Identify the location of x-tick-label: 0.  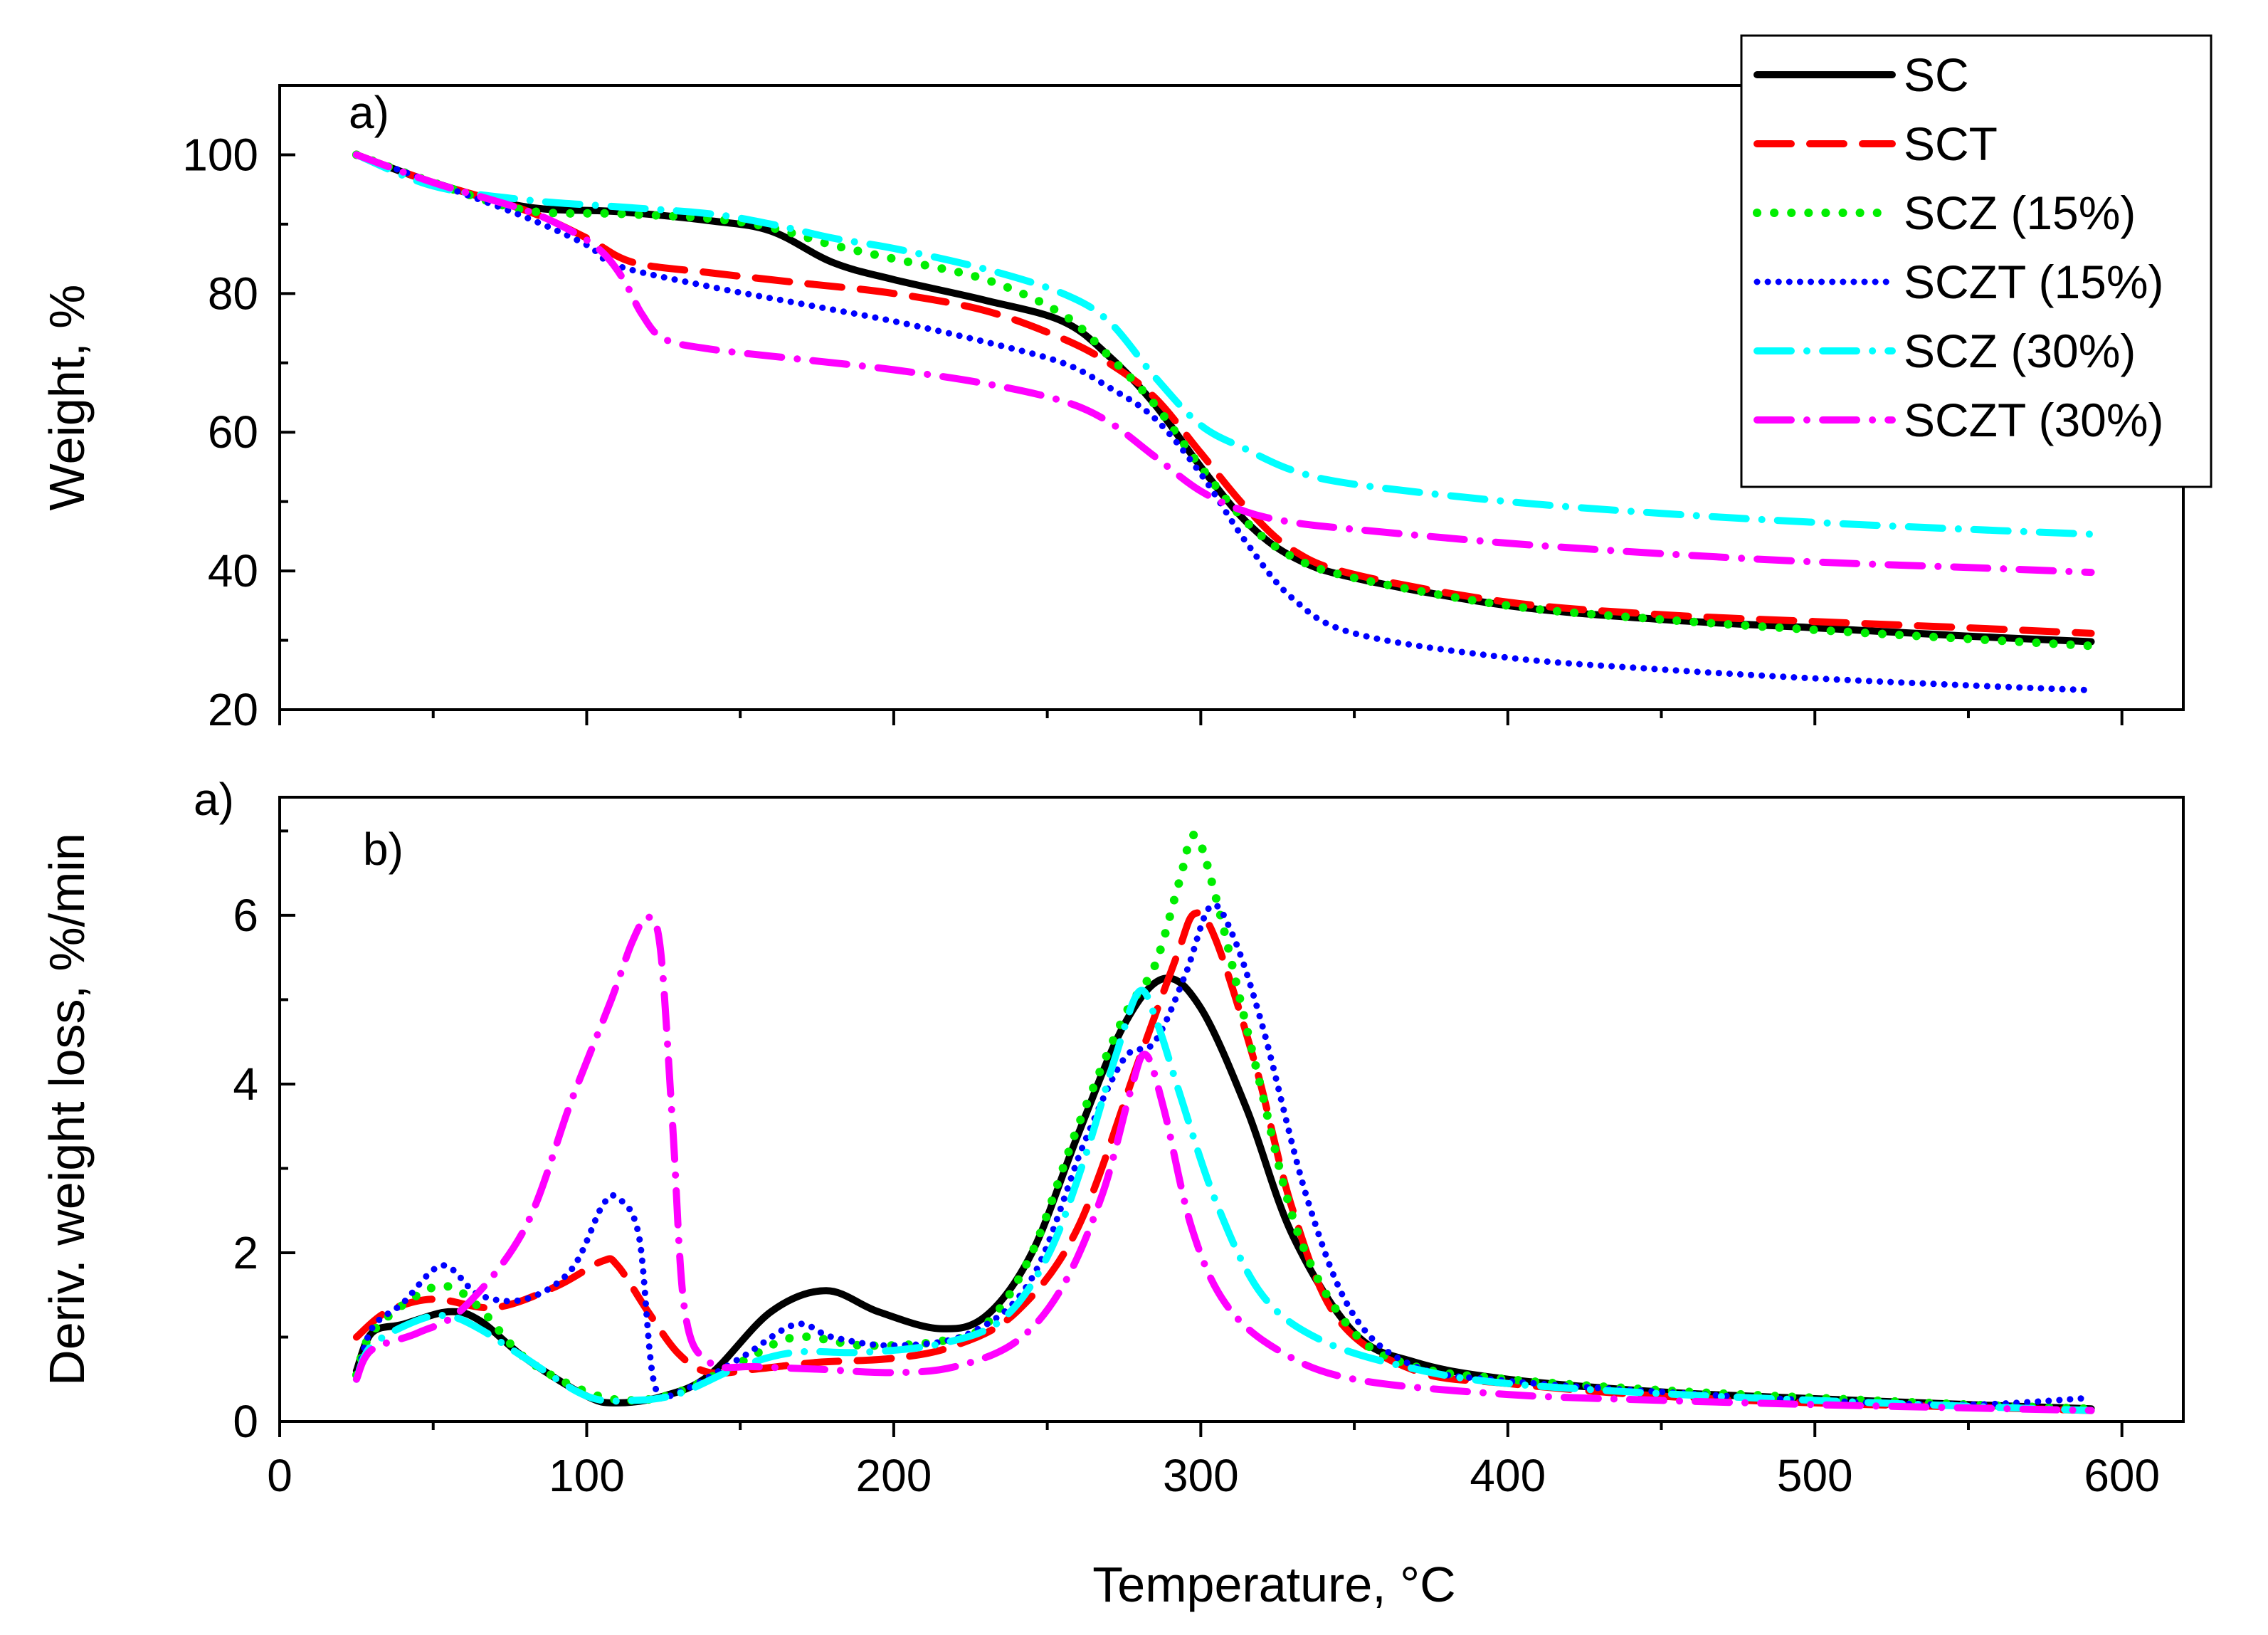
(279, 1475).